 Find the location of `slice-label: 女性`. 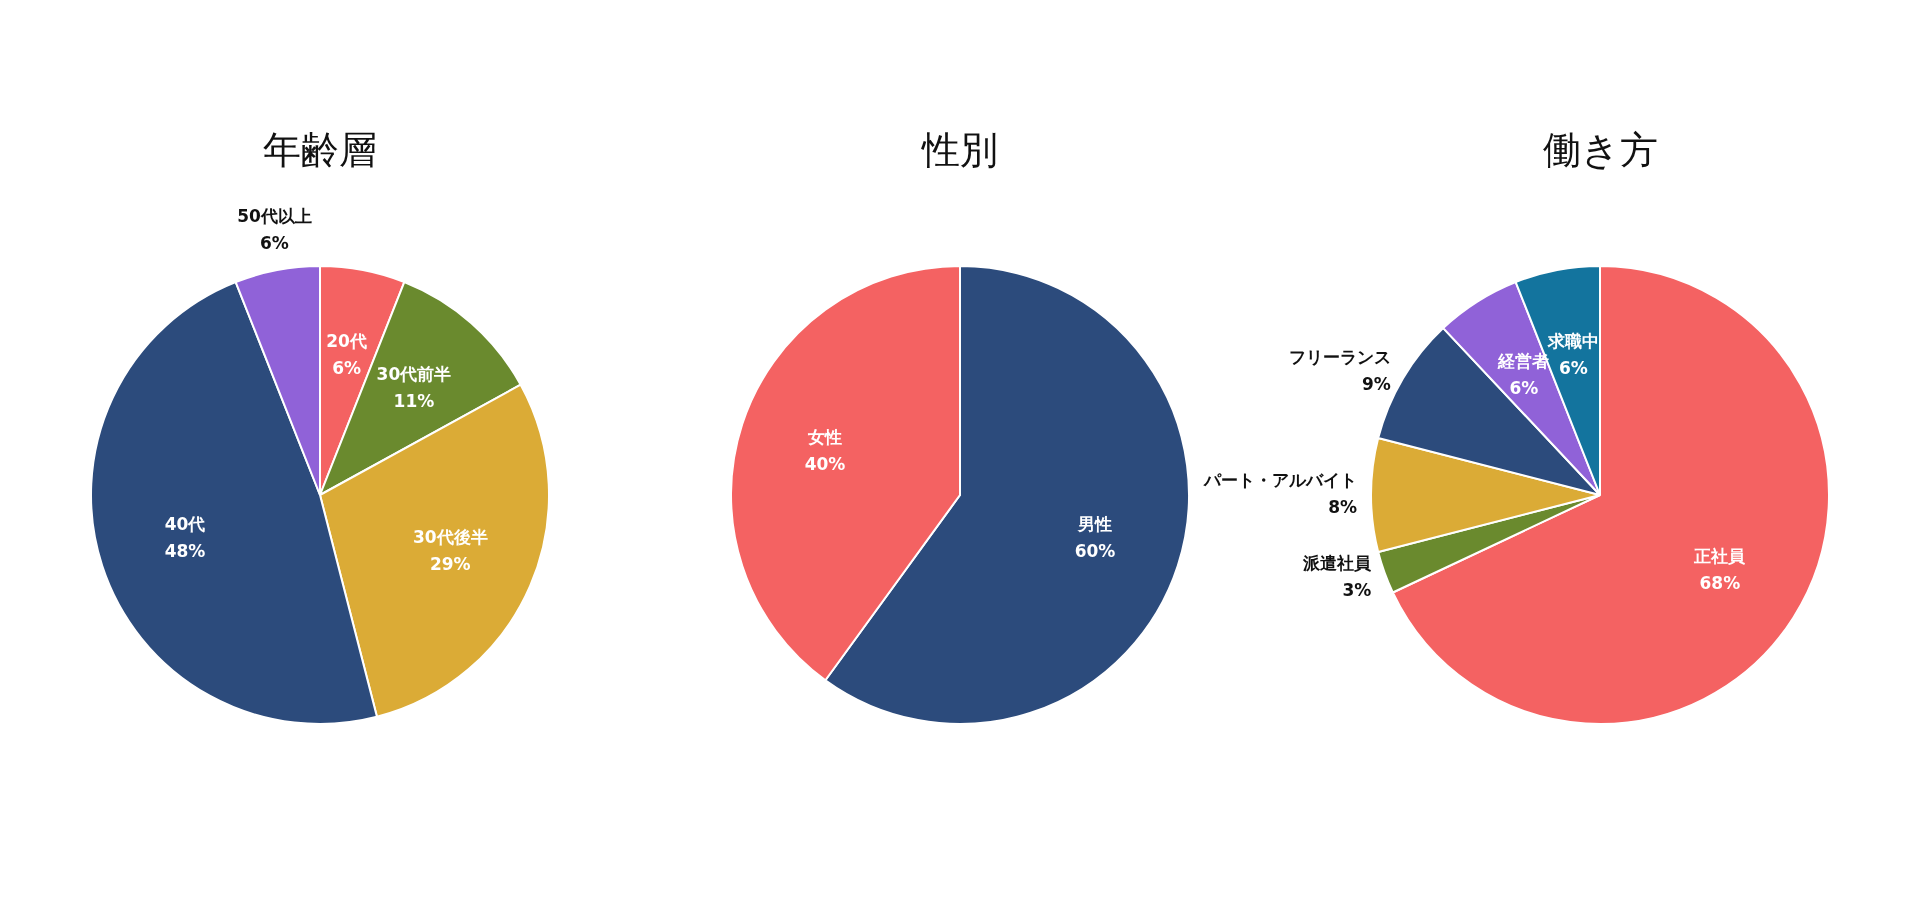

slice-label: 女性 is located at coordinates (824, 436).